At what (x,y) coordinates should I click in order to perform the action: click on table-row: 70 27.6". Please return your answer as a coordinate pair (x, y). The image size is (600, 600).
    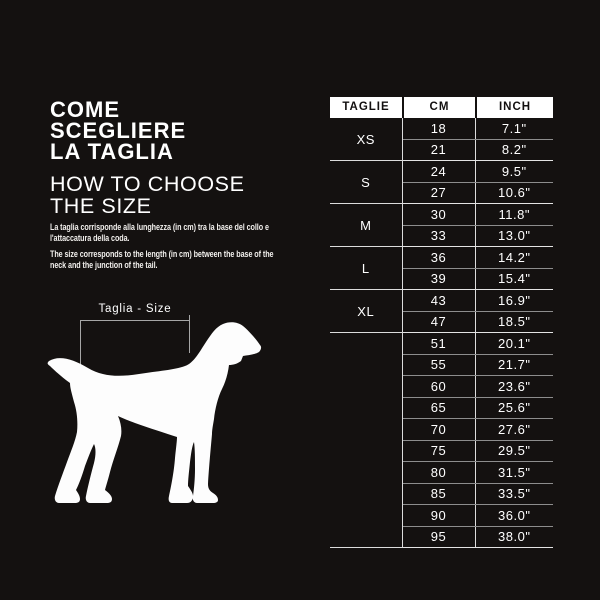
    Looking at the image, I should click on (441, 429).